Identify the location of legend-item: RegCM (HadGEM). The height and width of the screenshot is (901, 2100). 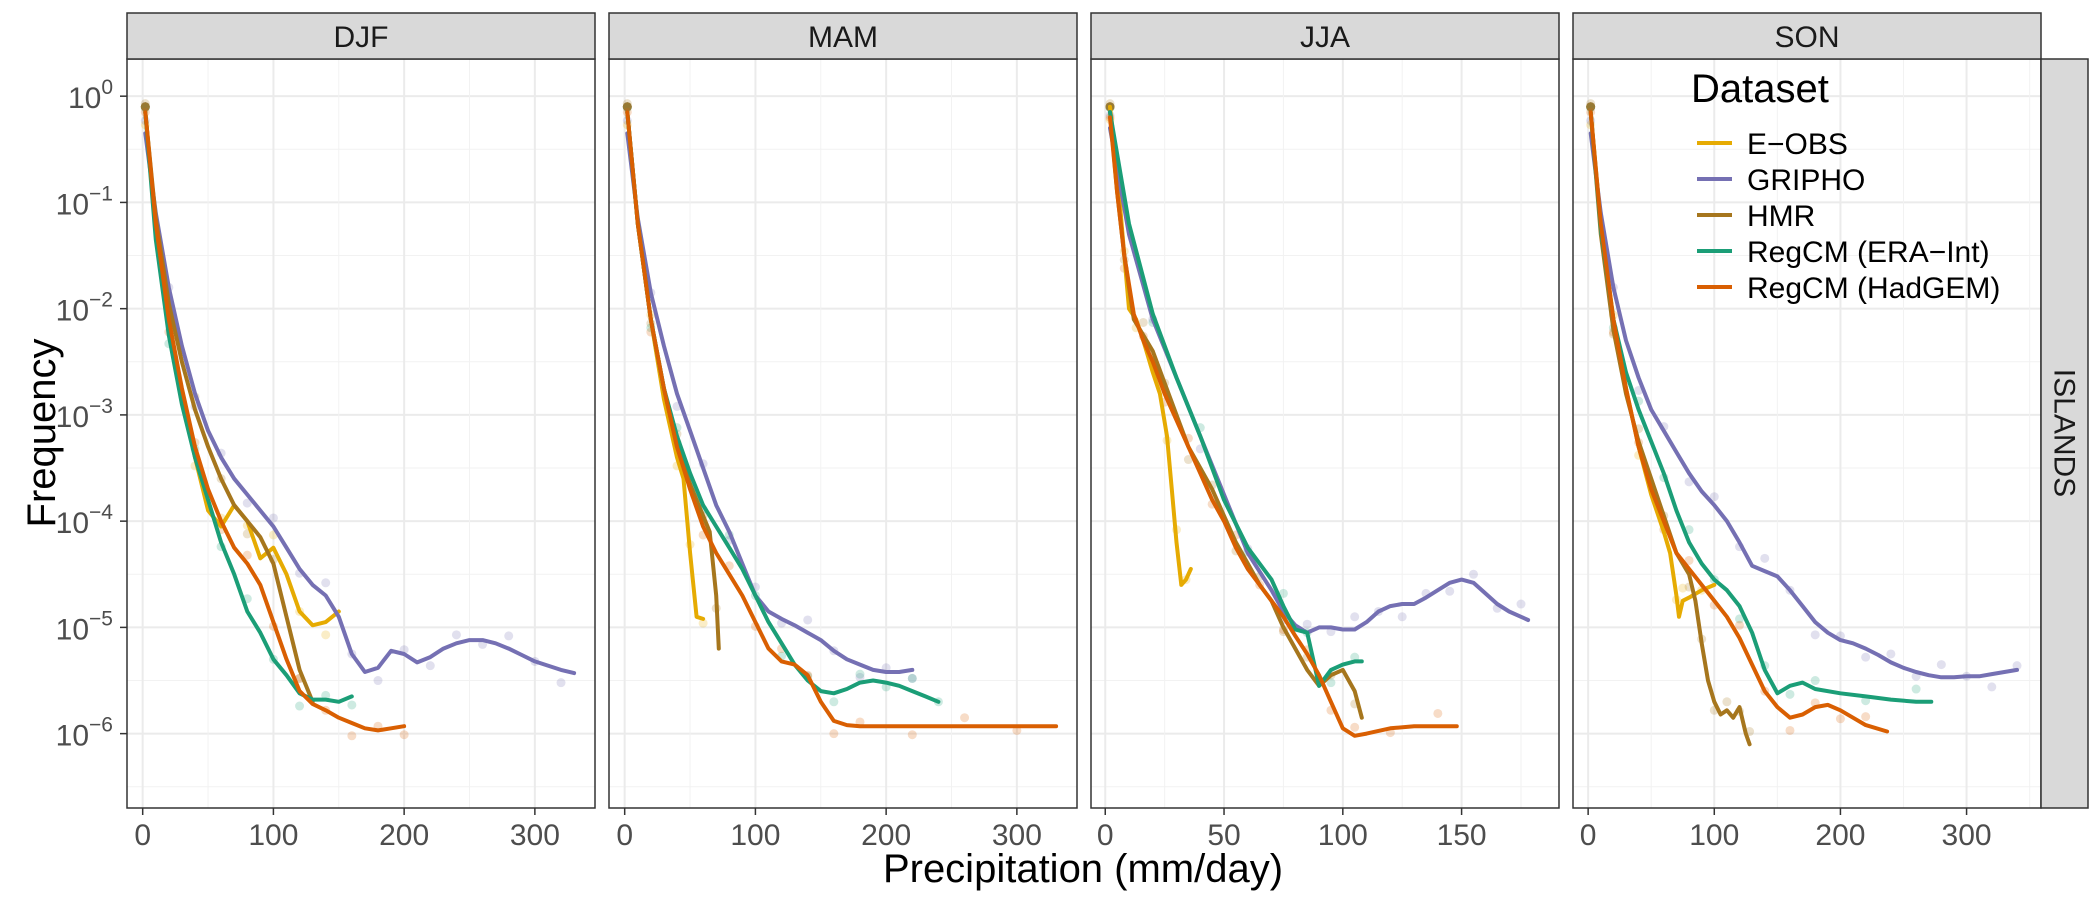
(1848, 288).